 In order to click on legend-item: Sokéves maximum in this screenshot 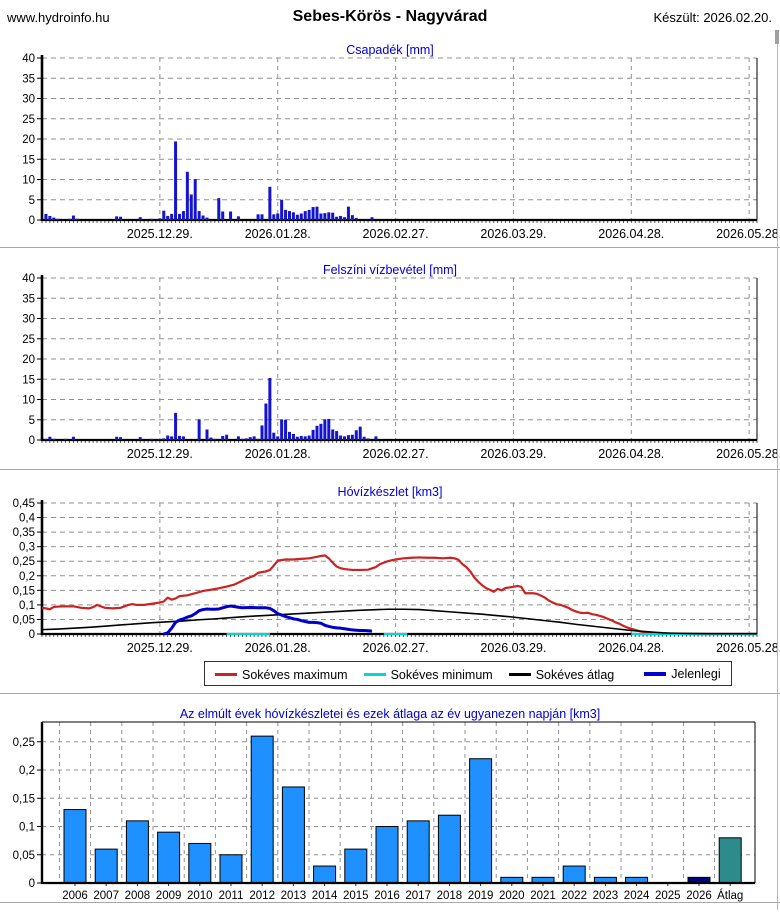, I will do `click(281, 675)`.